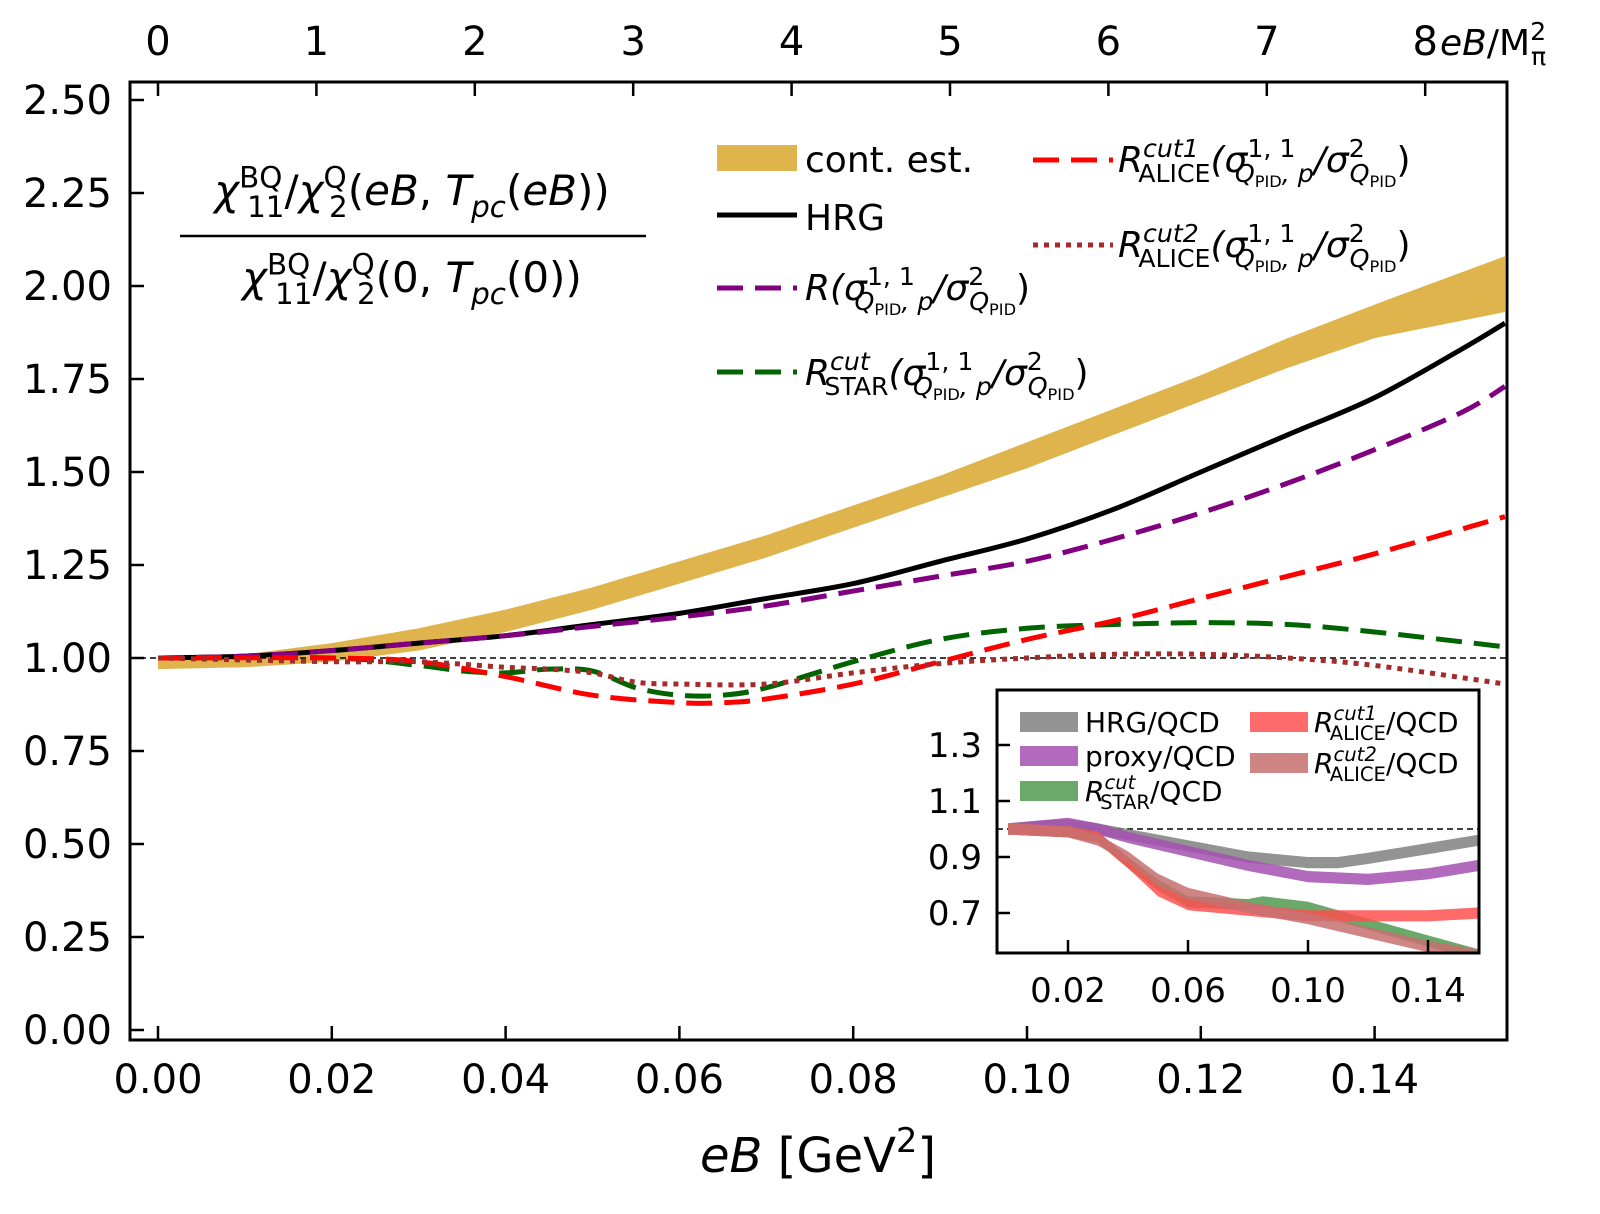 This screenshot has height=1214, width=1600. What do you see at coordinates (1493, 44) in the screenshot?
I see `top-axis-label: eB/M2 π` at bounding box center [1493, 44].